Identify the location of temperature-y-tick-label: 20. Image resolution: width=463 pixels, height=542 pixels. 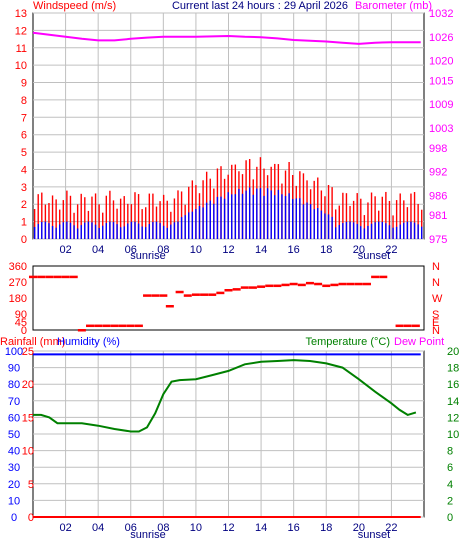
(453, 352).